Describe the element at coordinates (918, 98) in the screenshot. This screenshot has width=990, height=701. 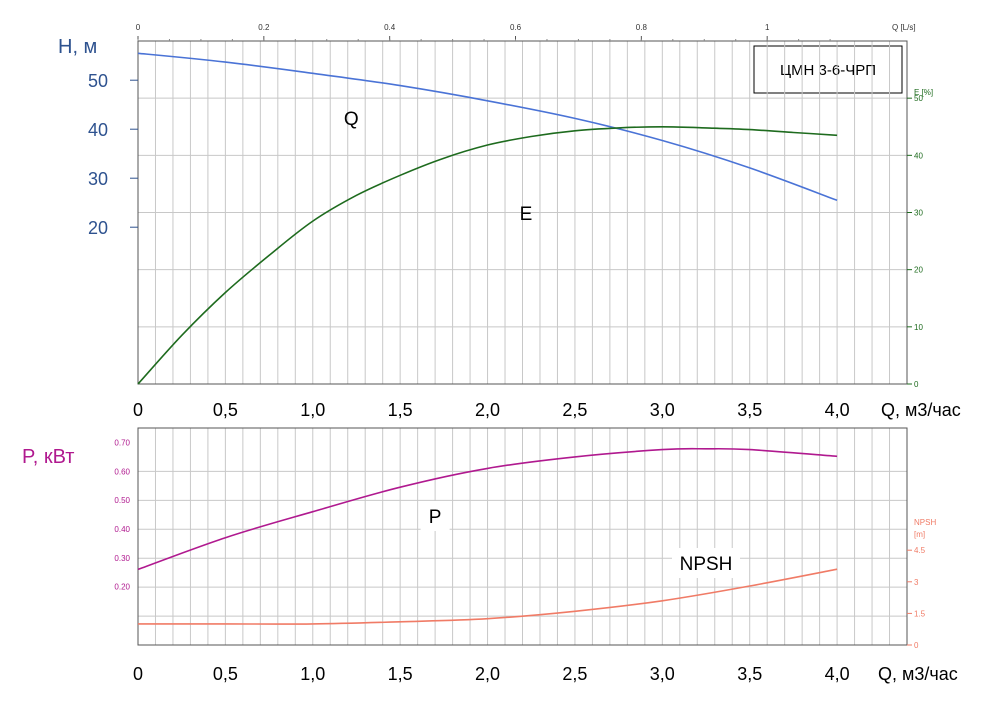
I see `e-axis-tick-label: 50` at that location.